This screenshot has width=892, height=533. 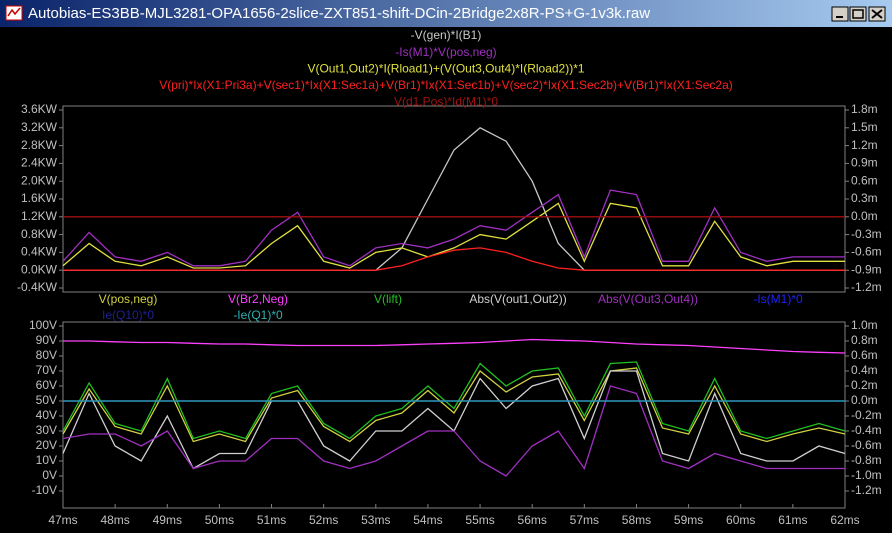 What do you see at coordinates (864, 127) in the screenshot?
I see `y2-tick-label: 1.5m` at bounding box center [864, 127].